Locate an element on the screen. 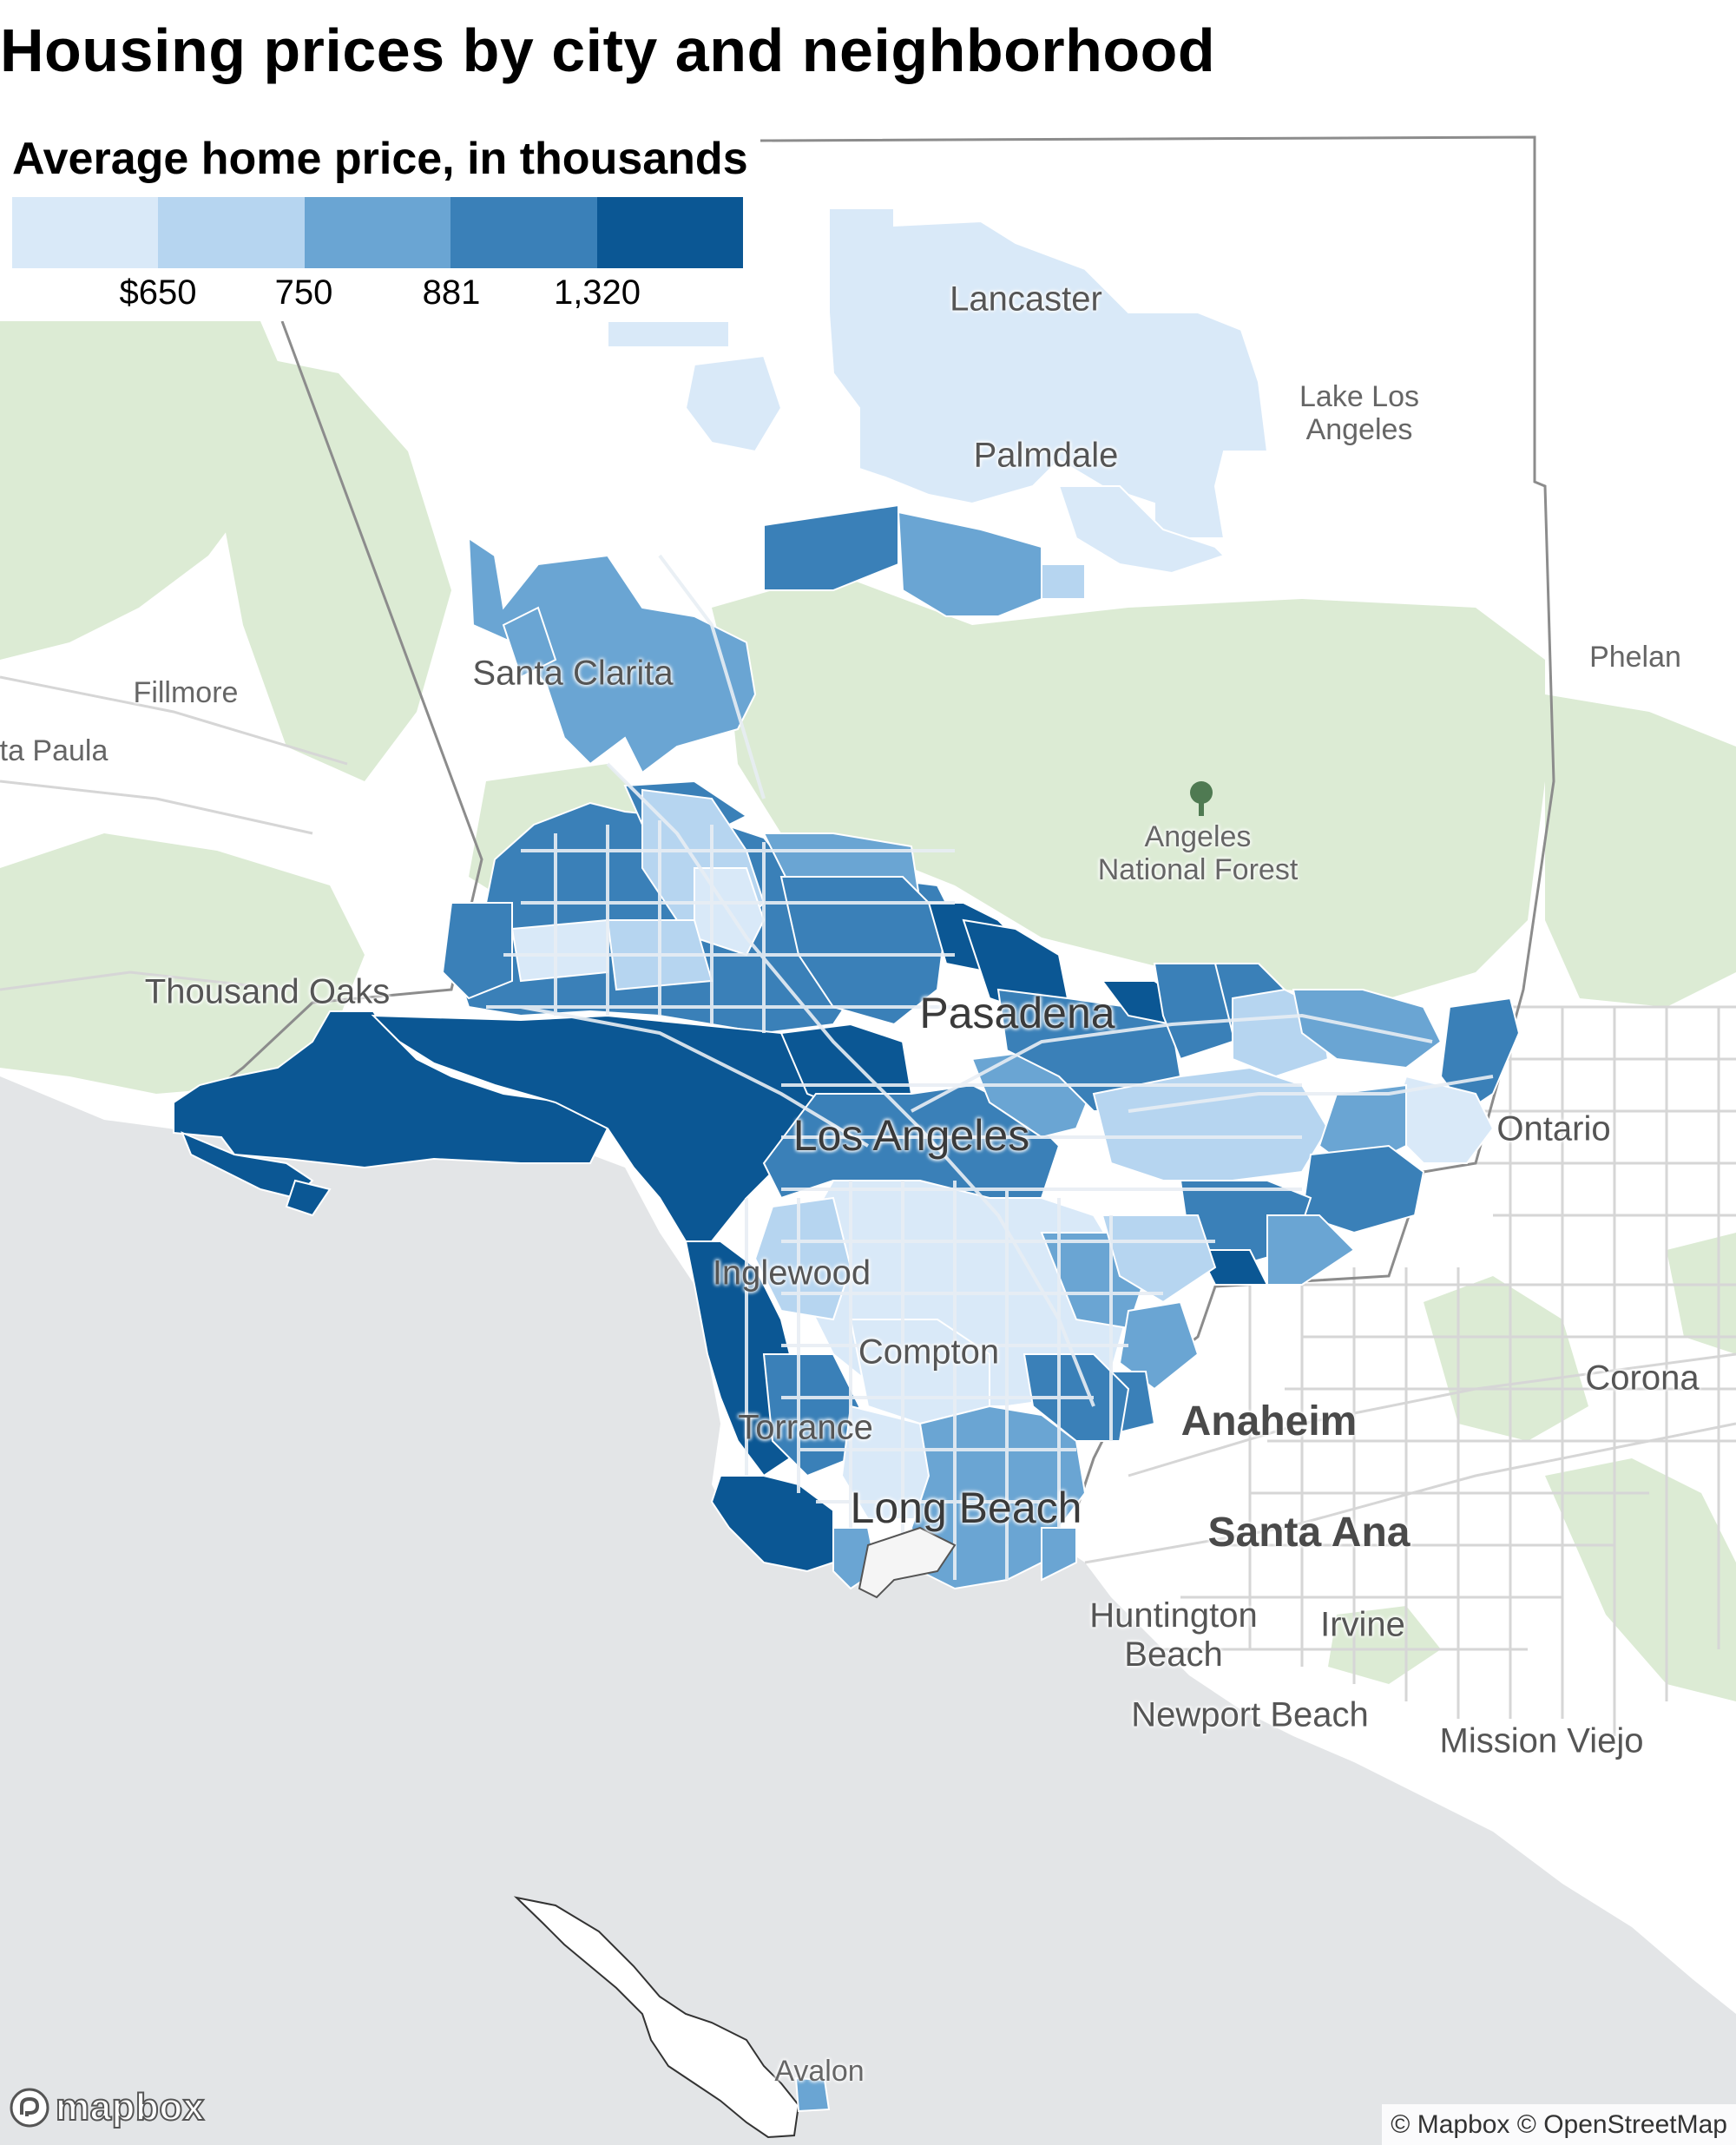 This screenshot has height=2145, width=1736. region-westside is located at coordinates (611, 1128).